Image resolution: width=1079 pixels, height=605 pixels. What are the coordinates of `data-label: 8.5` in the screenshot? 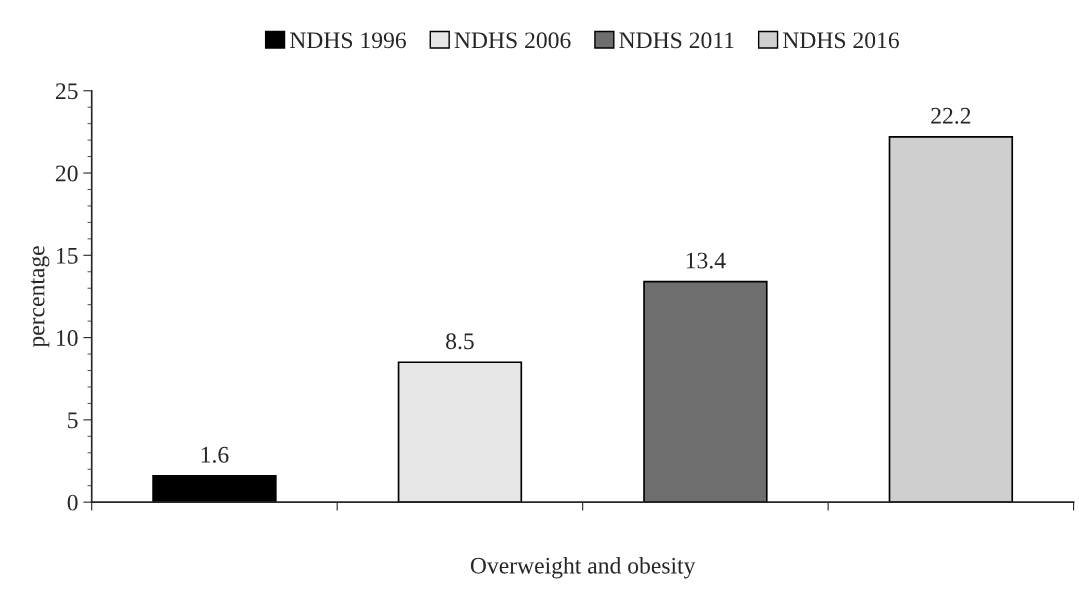 It's located at (460, 341).